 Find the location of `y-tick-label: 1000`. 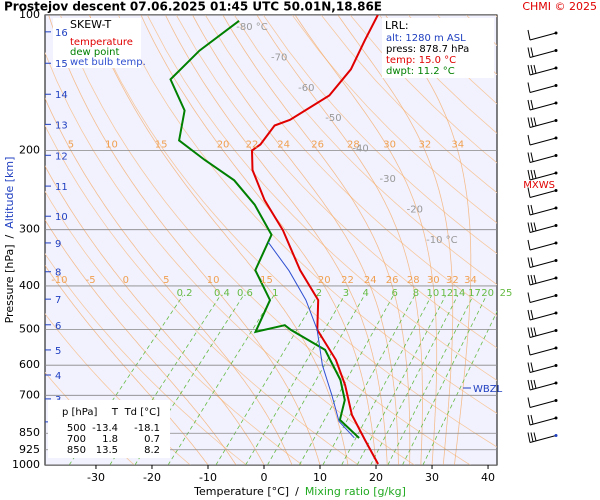

y-tick-label: 1000 is located at coordinates (26, 464).